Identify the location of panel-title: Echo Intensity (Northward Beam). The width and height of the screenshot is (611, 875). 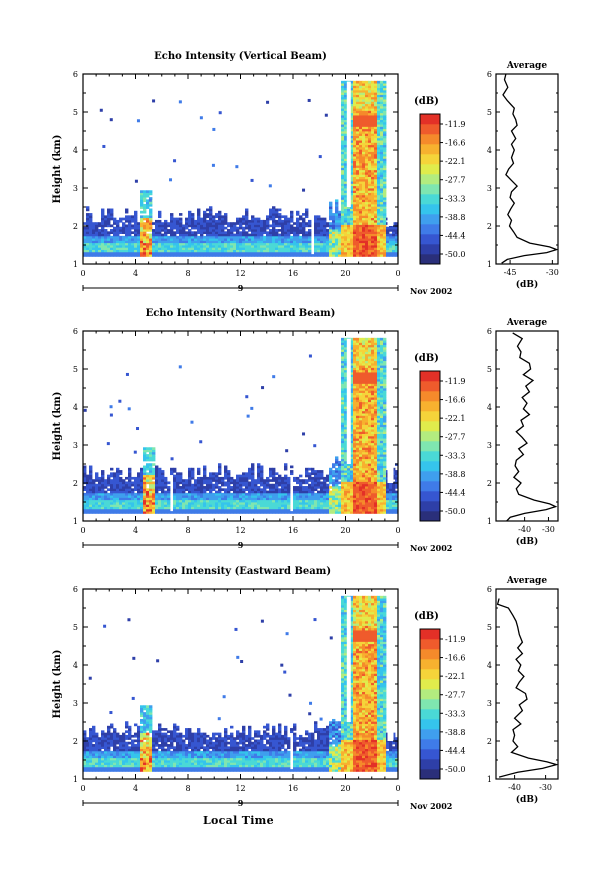
(241, 313).